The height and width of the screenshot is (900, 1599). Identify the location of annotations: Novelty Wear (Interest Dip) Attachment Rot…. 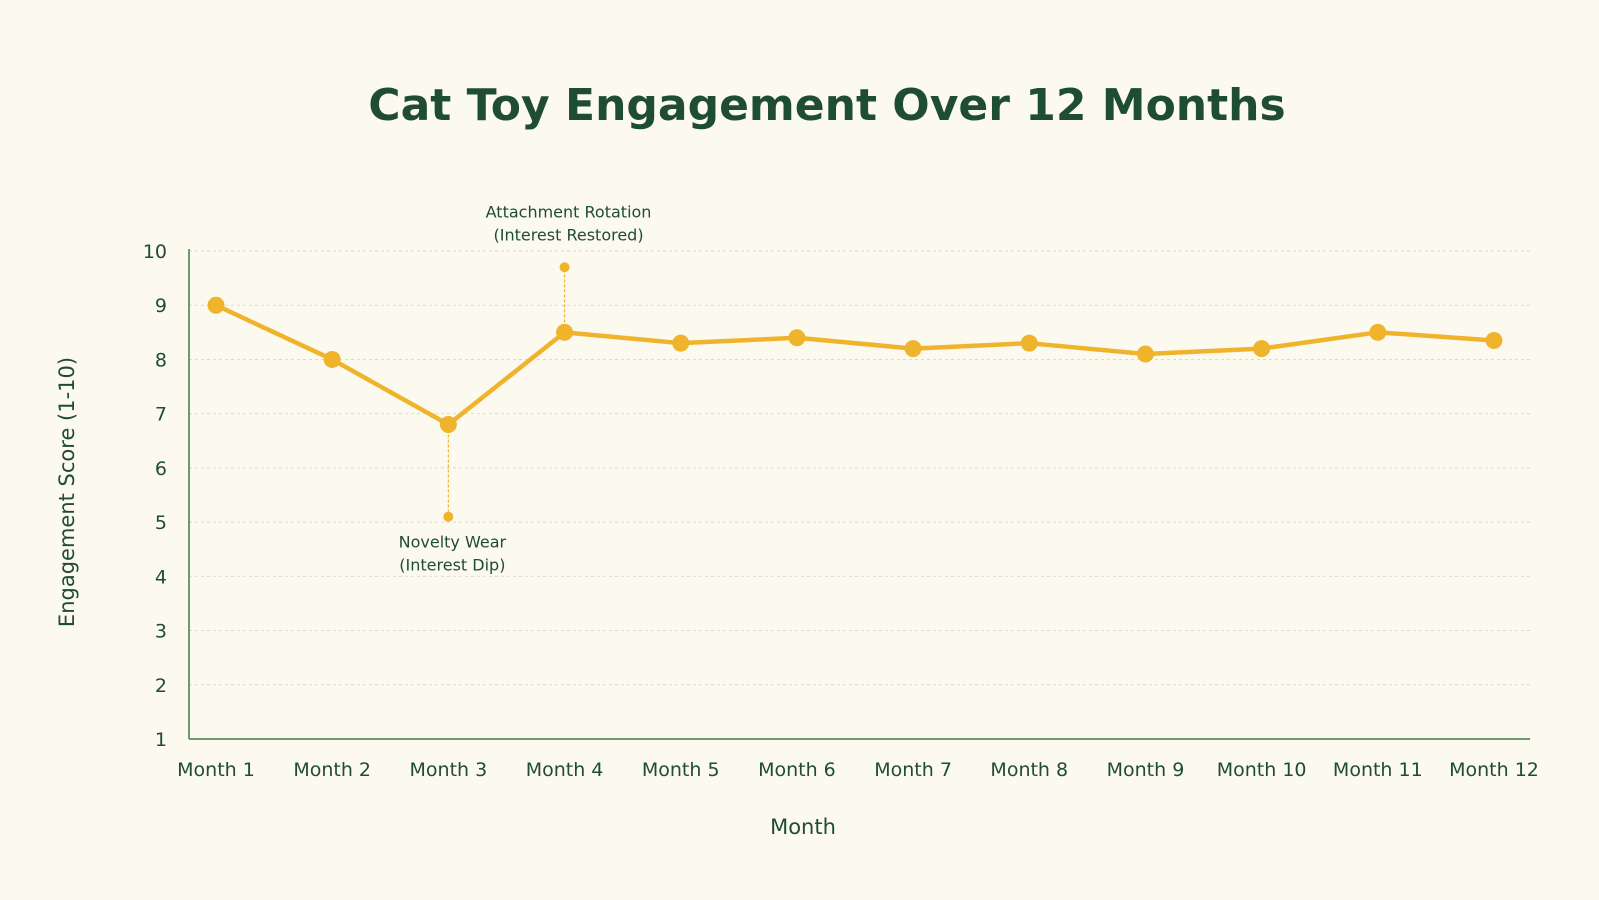
(525, 388).